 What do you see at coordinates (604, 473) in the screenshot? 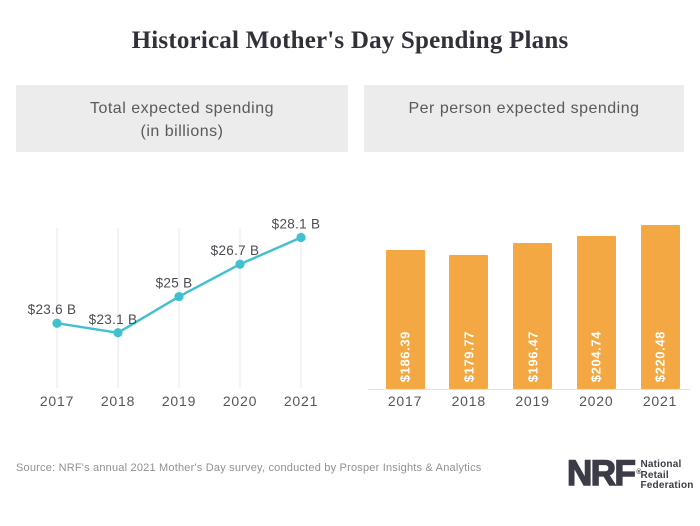
I see `nrf-logo-abbr: NRF ®` at bounding box center [604, 473].